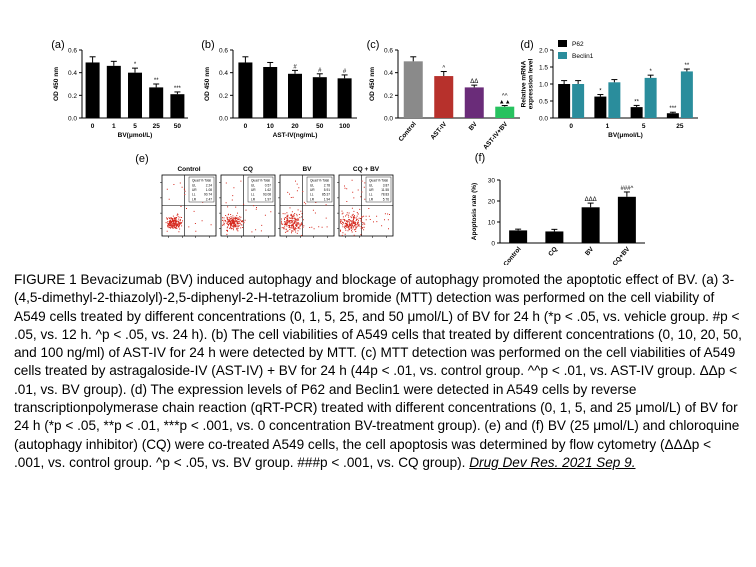  Describe the element at coordinates (680, 126) in the screenshot. I see `x-tick-label: 25` at that location.